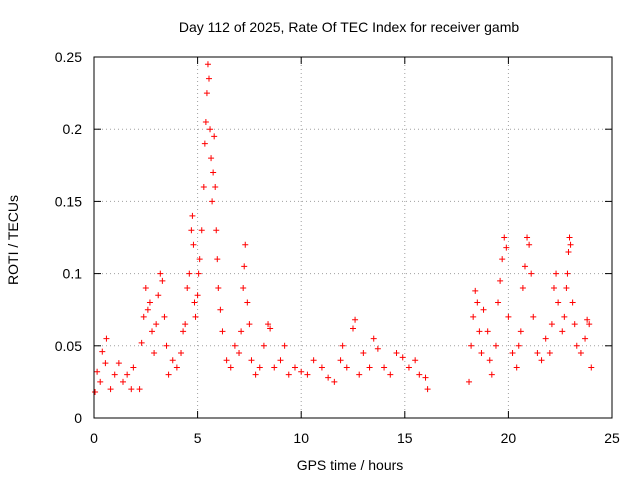 This screenshot has height=480, width=640. What do you see at coordinates (13, 240) in the screenshot?
I see `y-axis-label: ROTI / TECUs` at bounding box center [13, 240].